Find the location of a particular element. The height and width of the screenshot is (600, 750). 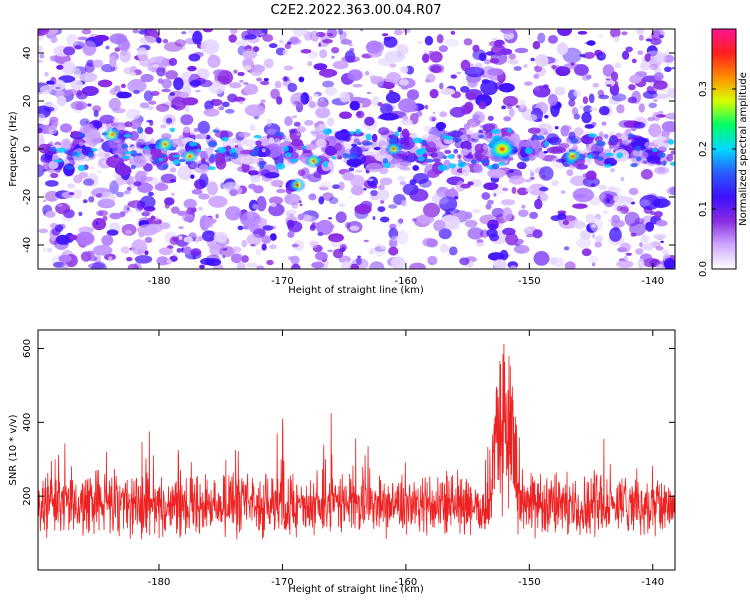

x-tick-label: -140 is located at coordinates (652, 582).